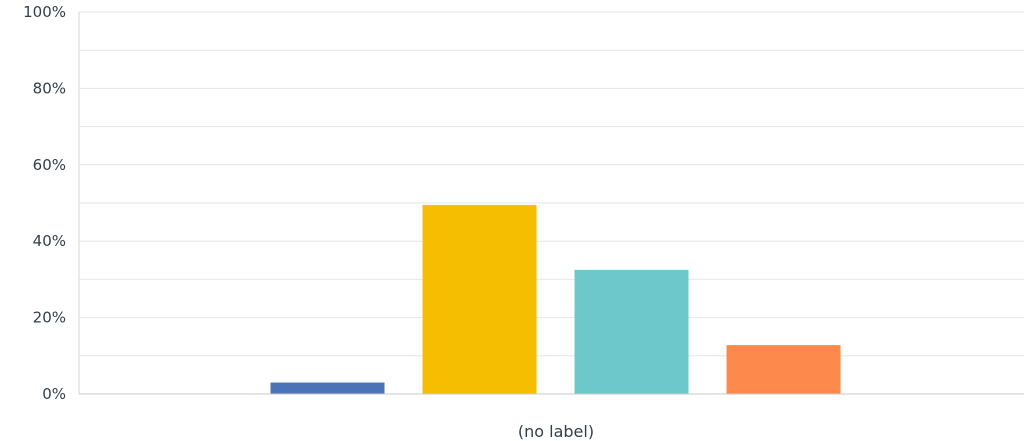 The height and width of the screenshot is (441, 1024). I want to click on y-axis-tick-labels: 0% 20% 40% 60% 80% 100%, so click(44, 203).